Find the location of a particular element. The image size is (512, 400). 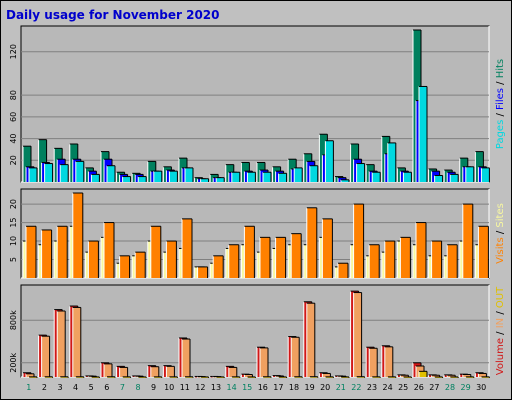

volume-panel-legend-label: Volume / IN / OUT is located at coordinates (500, 330).